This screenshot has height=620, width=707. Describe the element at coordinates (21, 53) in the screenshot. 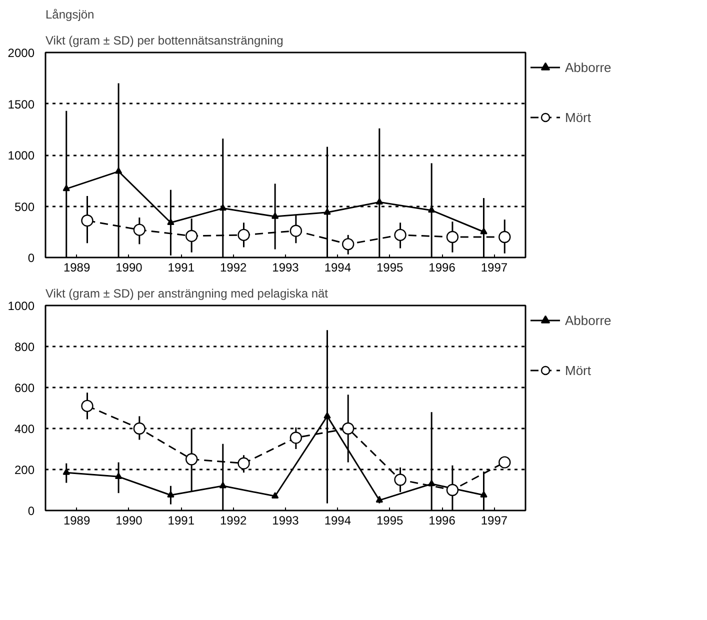

I see `y-tick-label: 2000` at that location.